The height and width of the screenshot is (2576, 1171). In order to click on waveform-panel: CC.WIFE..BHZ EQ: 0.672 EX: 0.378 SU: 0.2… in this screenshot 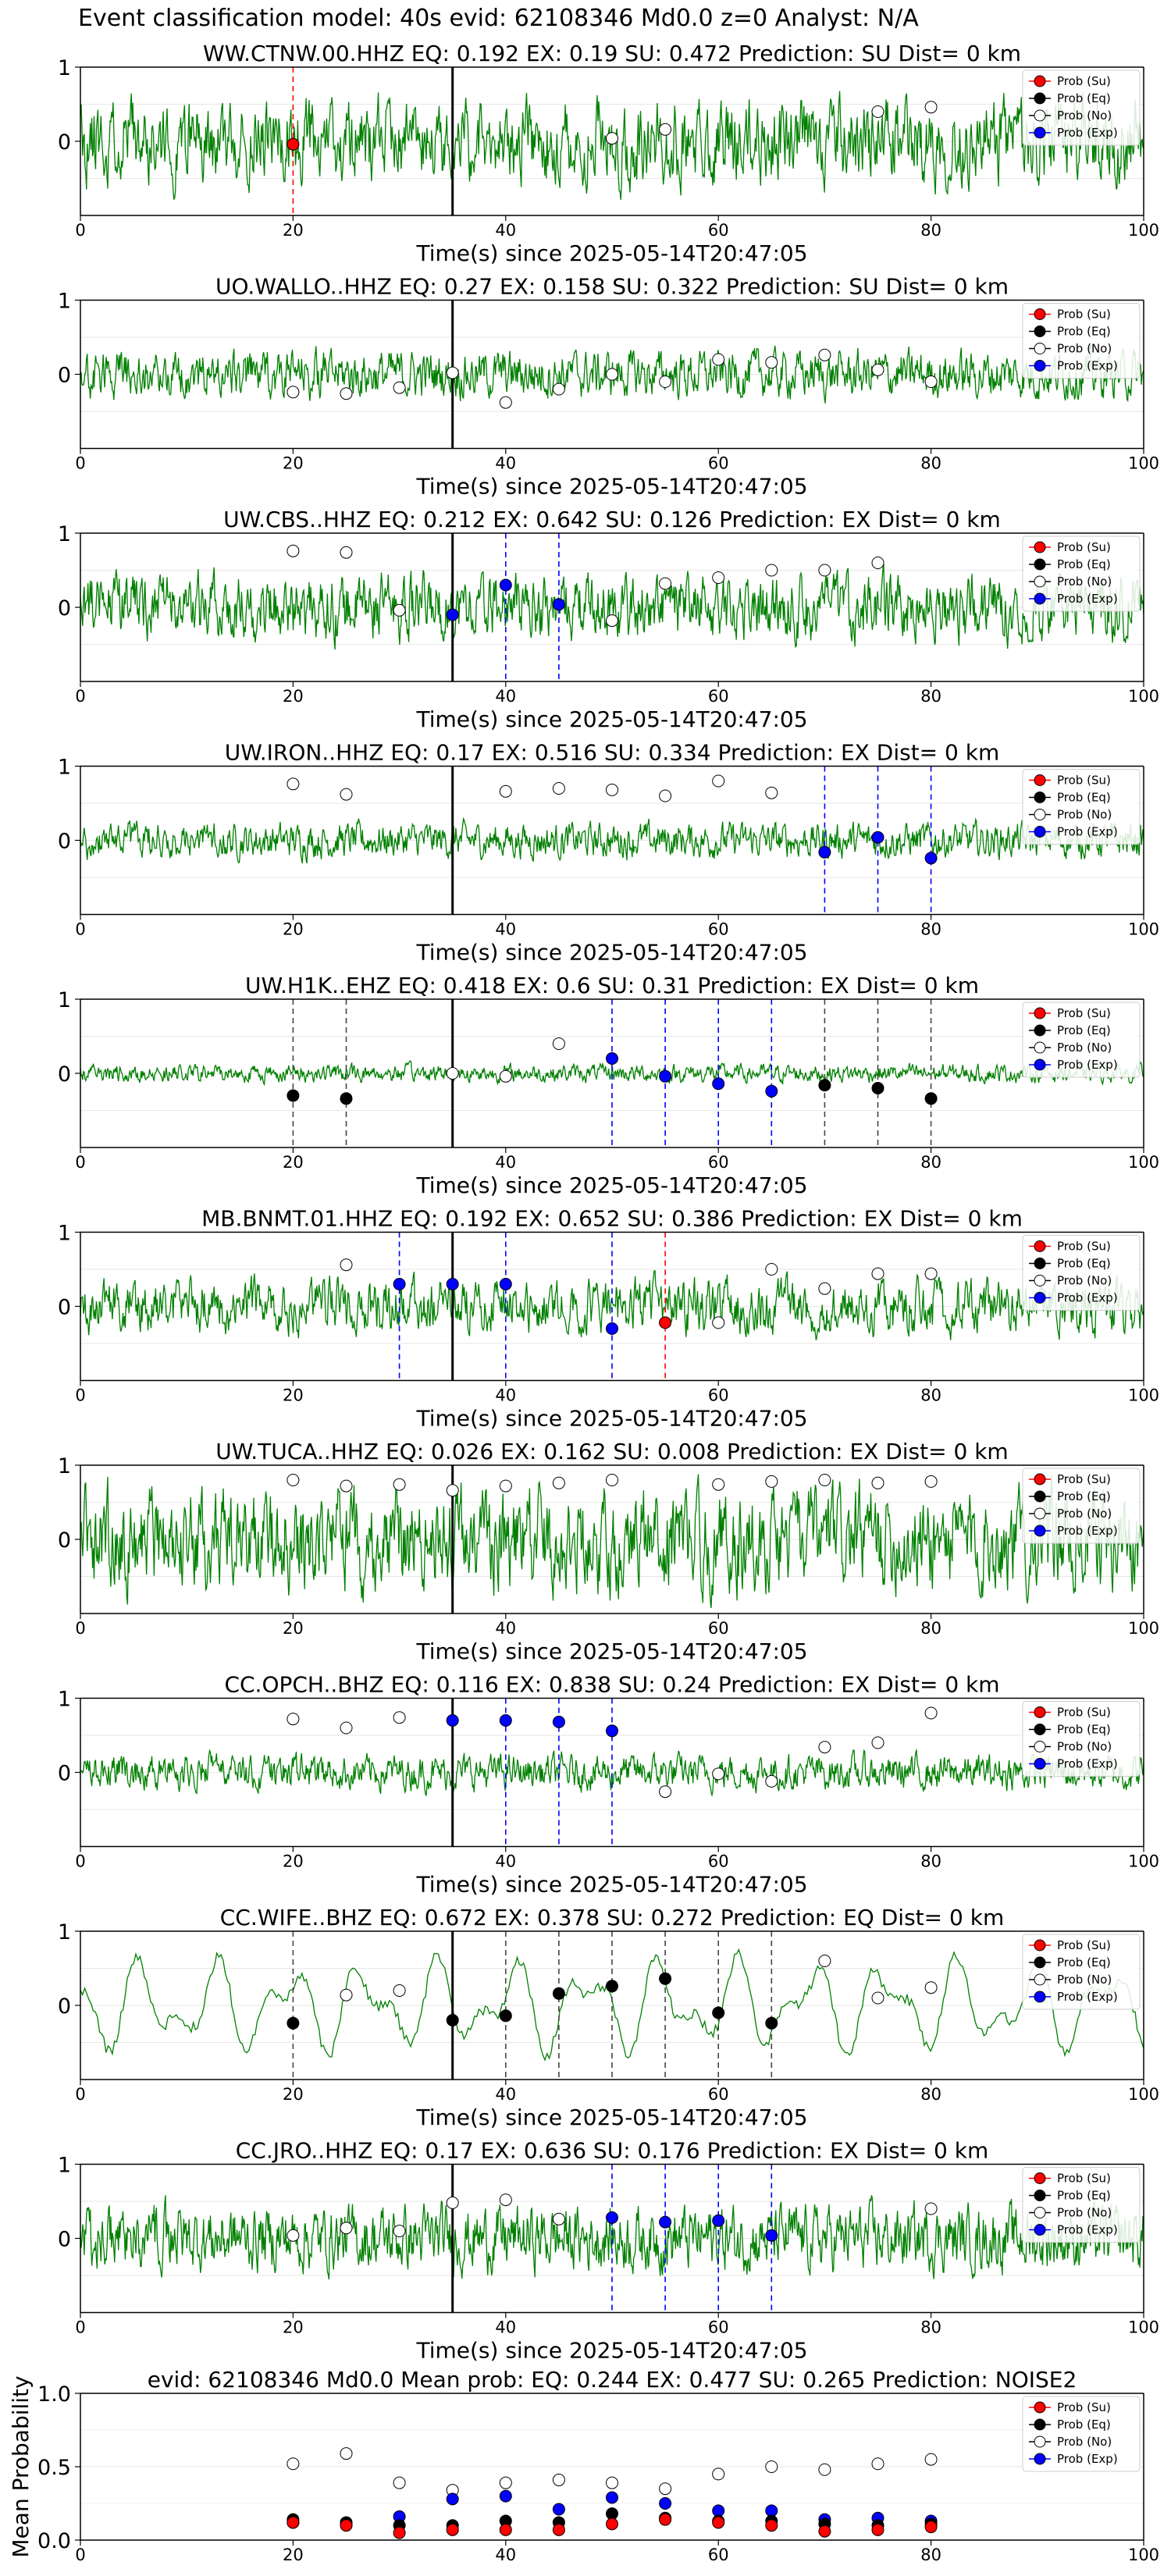, I will do `click(608, 2018)`.